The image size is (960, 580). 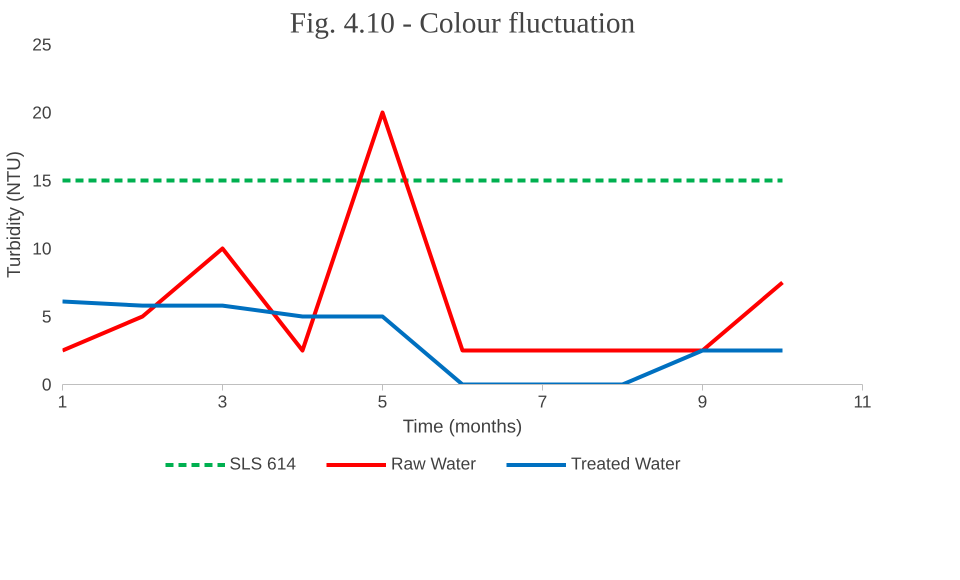 I want to click on y-tick-label: 5, so click(x=47, y=316).